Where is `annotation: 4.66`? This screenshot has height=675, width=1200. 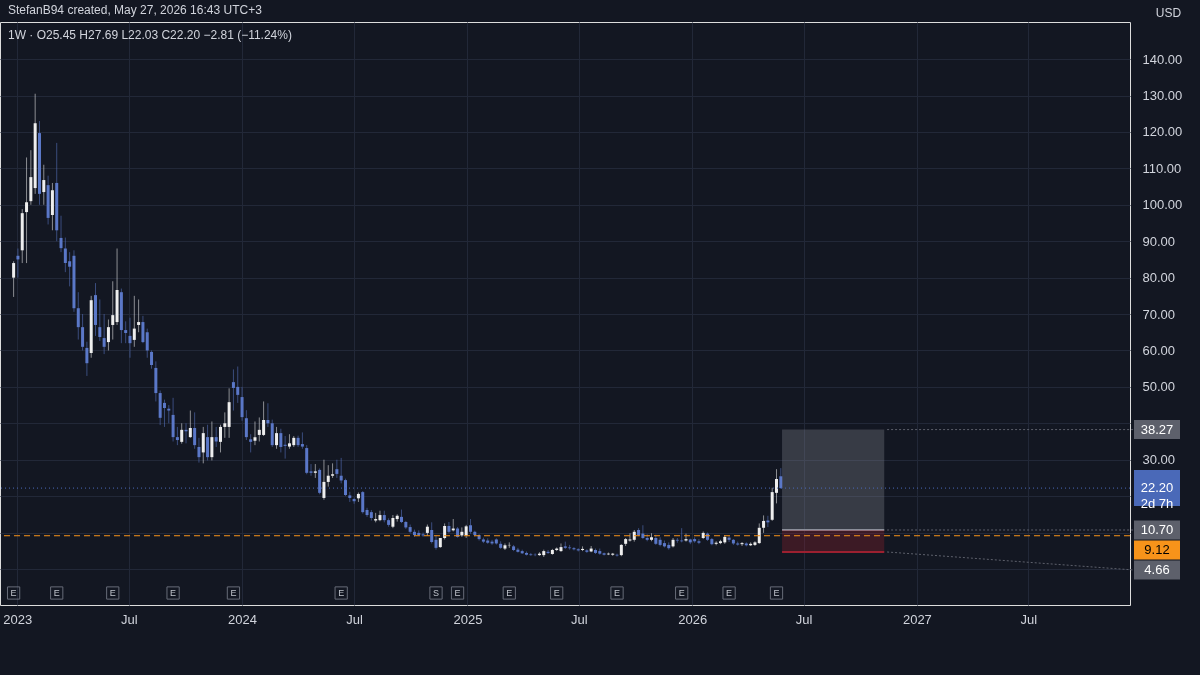
annotation: 4.66 is located at coordinates (1157, 569).